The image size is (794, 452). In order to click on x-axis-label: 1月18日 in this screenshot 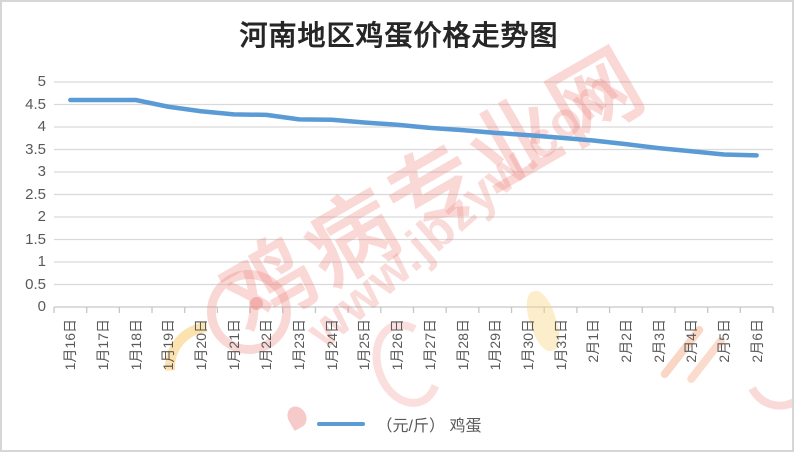, I will do `click(135, 345)`.